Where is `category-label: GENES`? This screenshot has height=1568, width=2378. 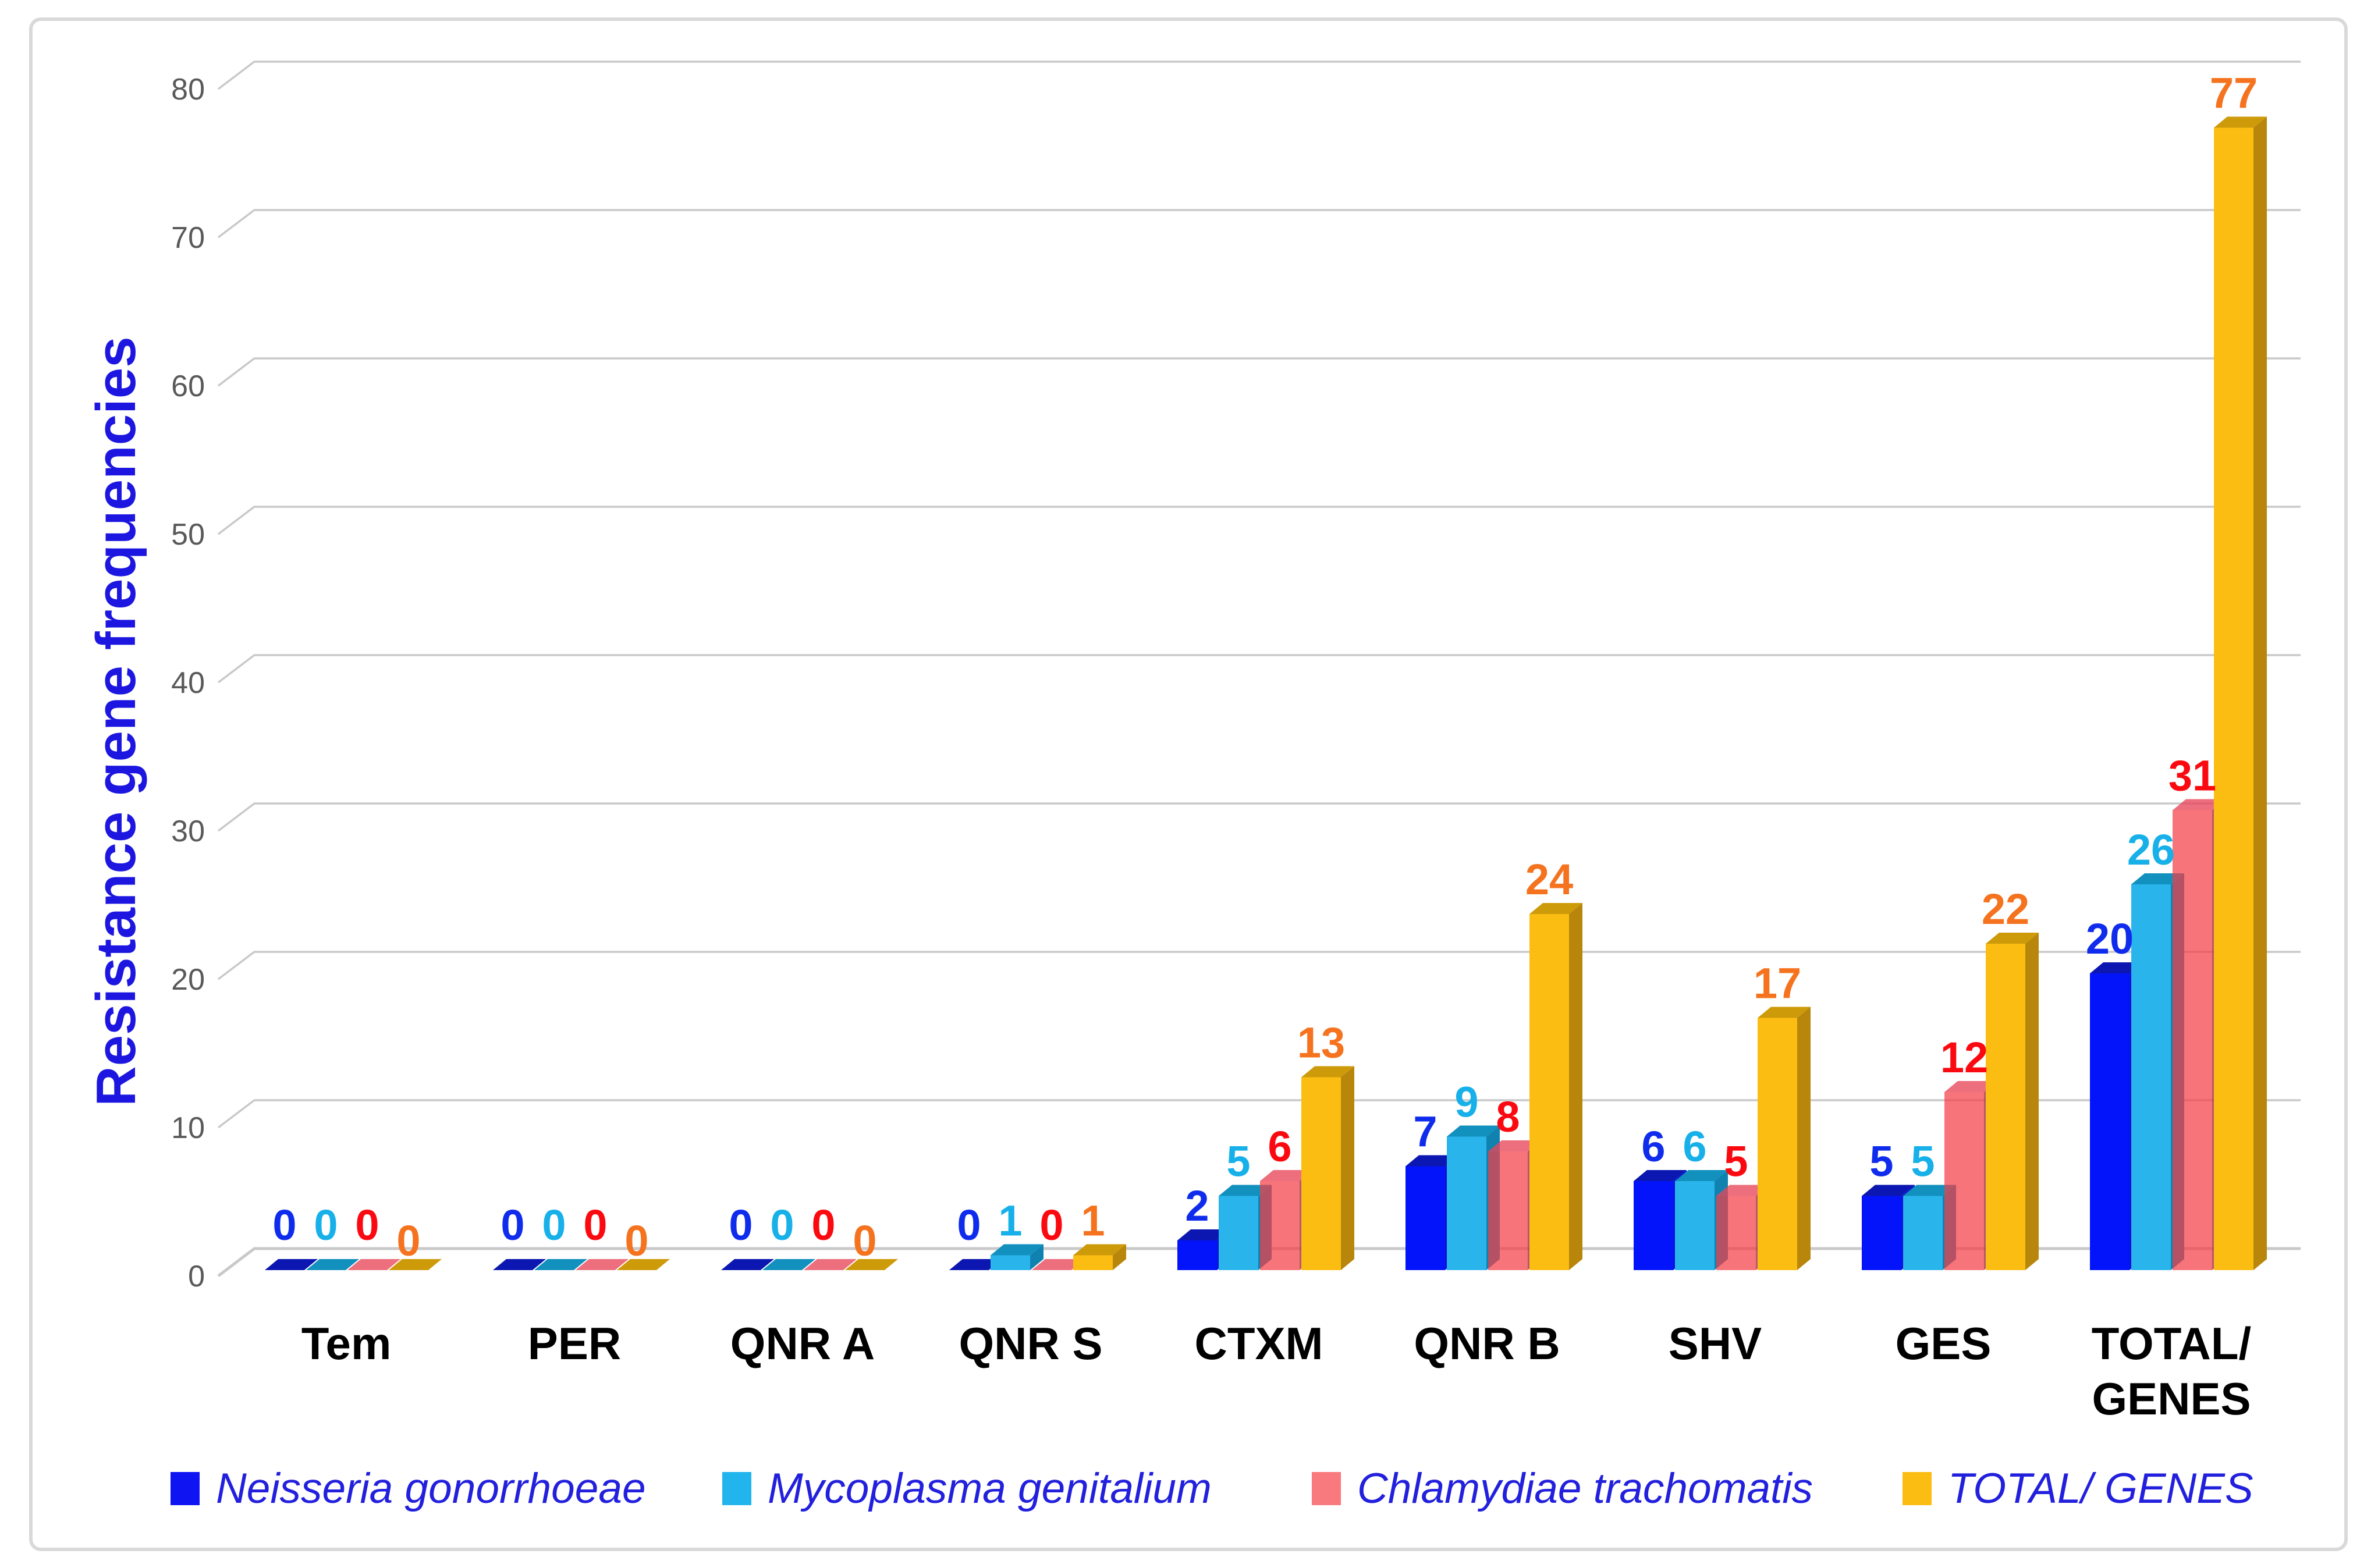
category-label: GENES is located at coordinates (2171, 1398).